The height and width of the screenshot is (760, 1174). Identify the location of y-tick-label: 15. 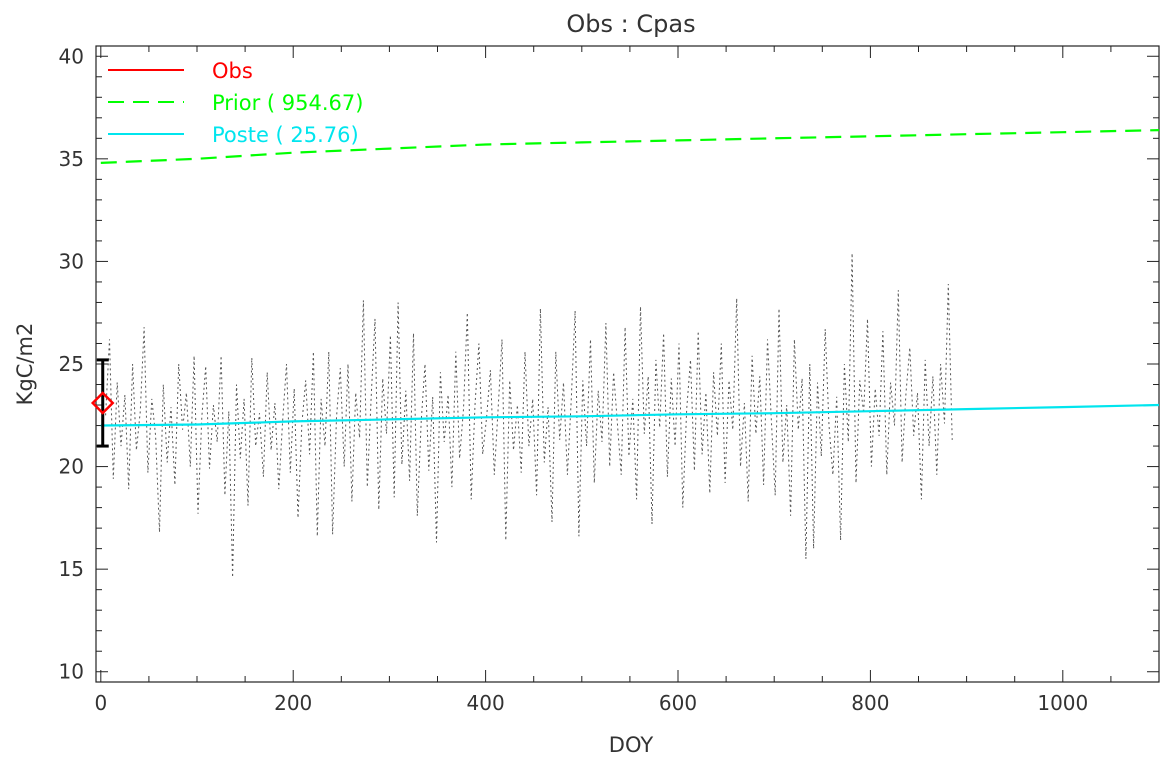
(71, 569).